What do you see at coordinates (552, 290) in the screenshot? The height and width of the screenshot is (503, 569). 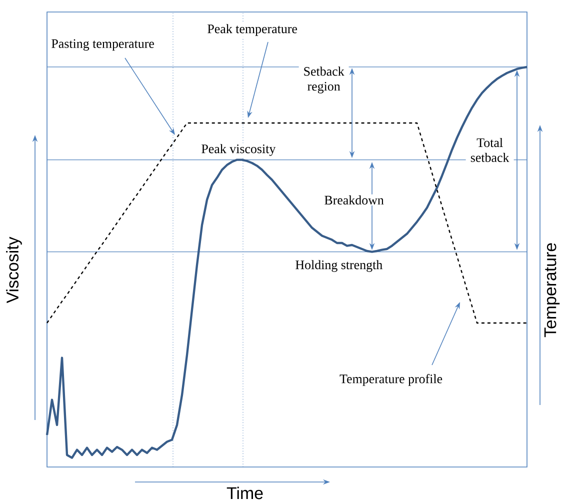 I see `y2-axis-title: Temperature` at bounding box center [552, 290].